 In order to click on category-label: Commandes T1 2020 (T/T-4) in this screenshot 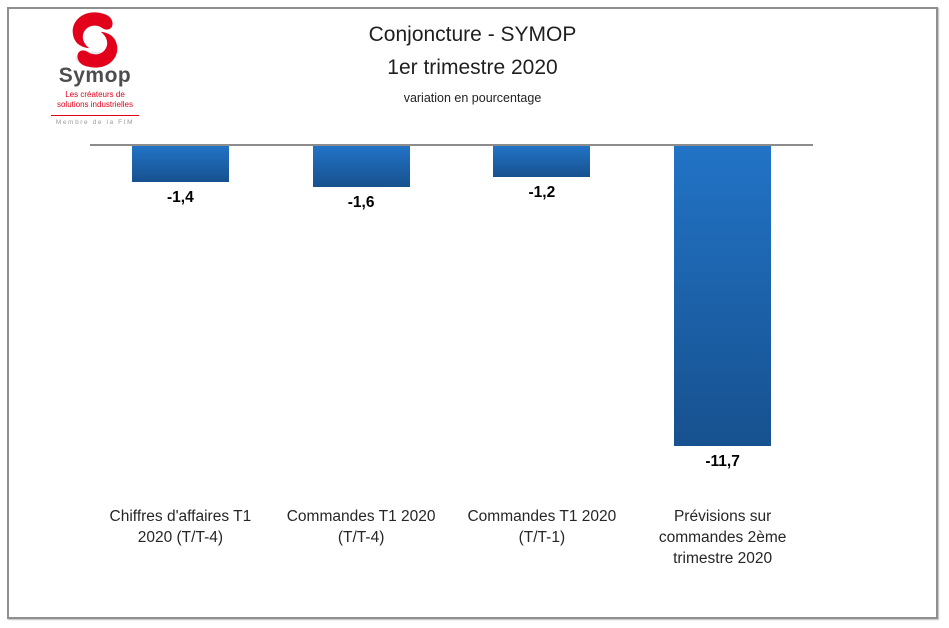, I will do `click(361, 527)`.